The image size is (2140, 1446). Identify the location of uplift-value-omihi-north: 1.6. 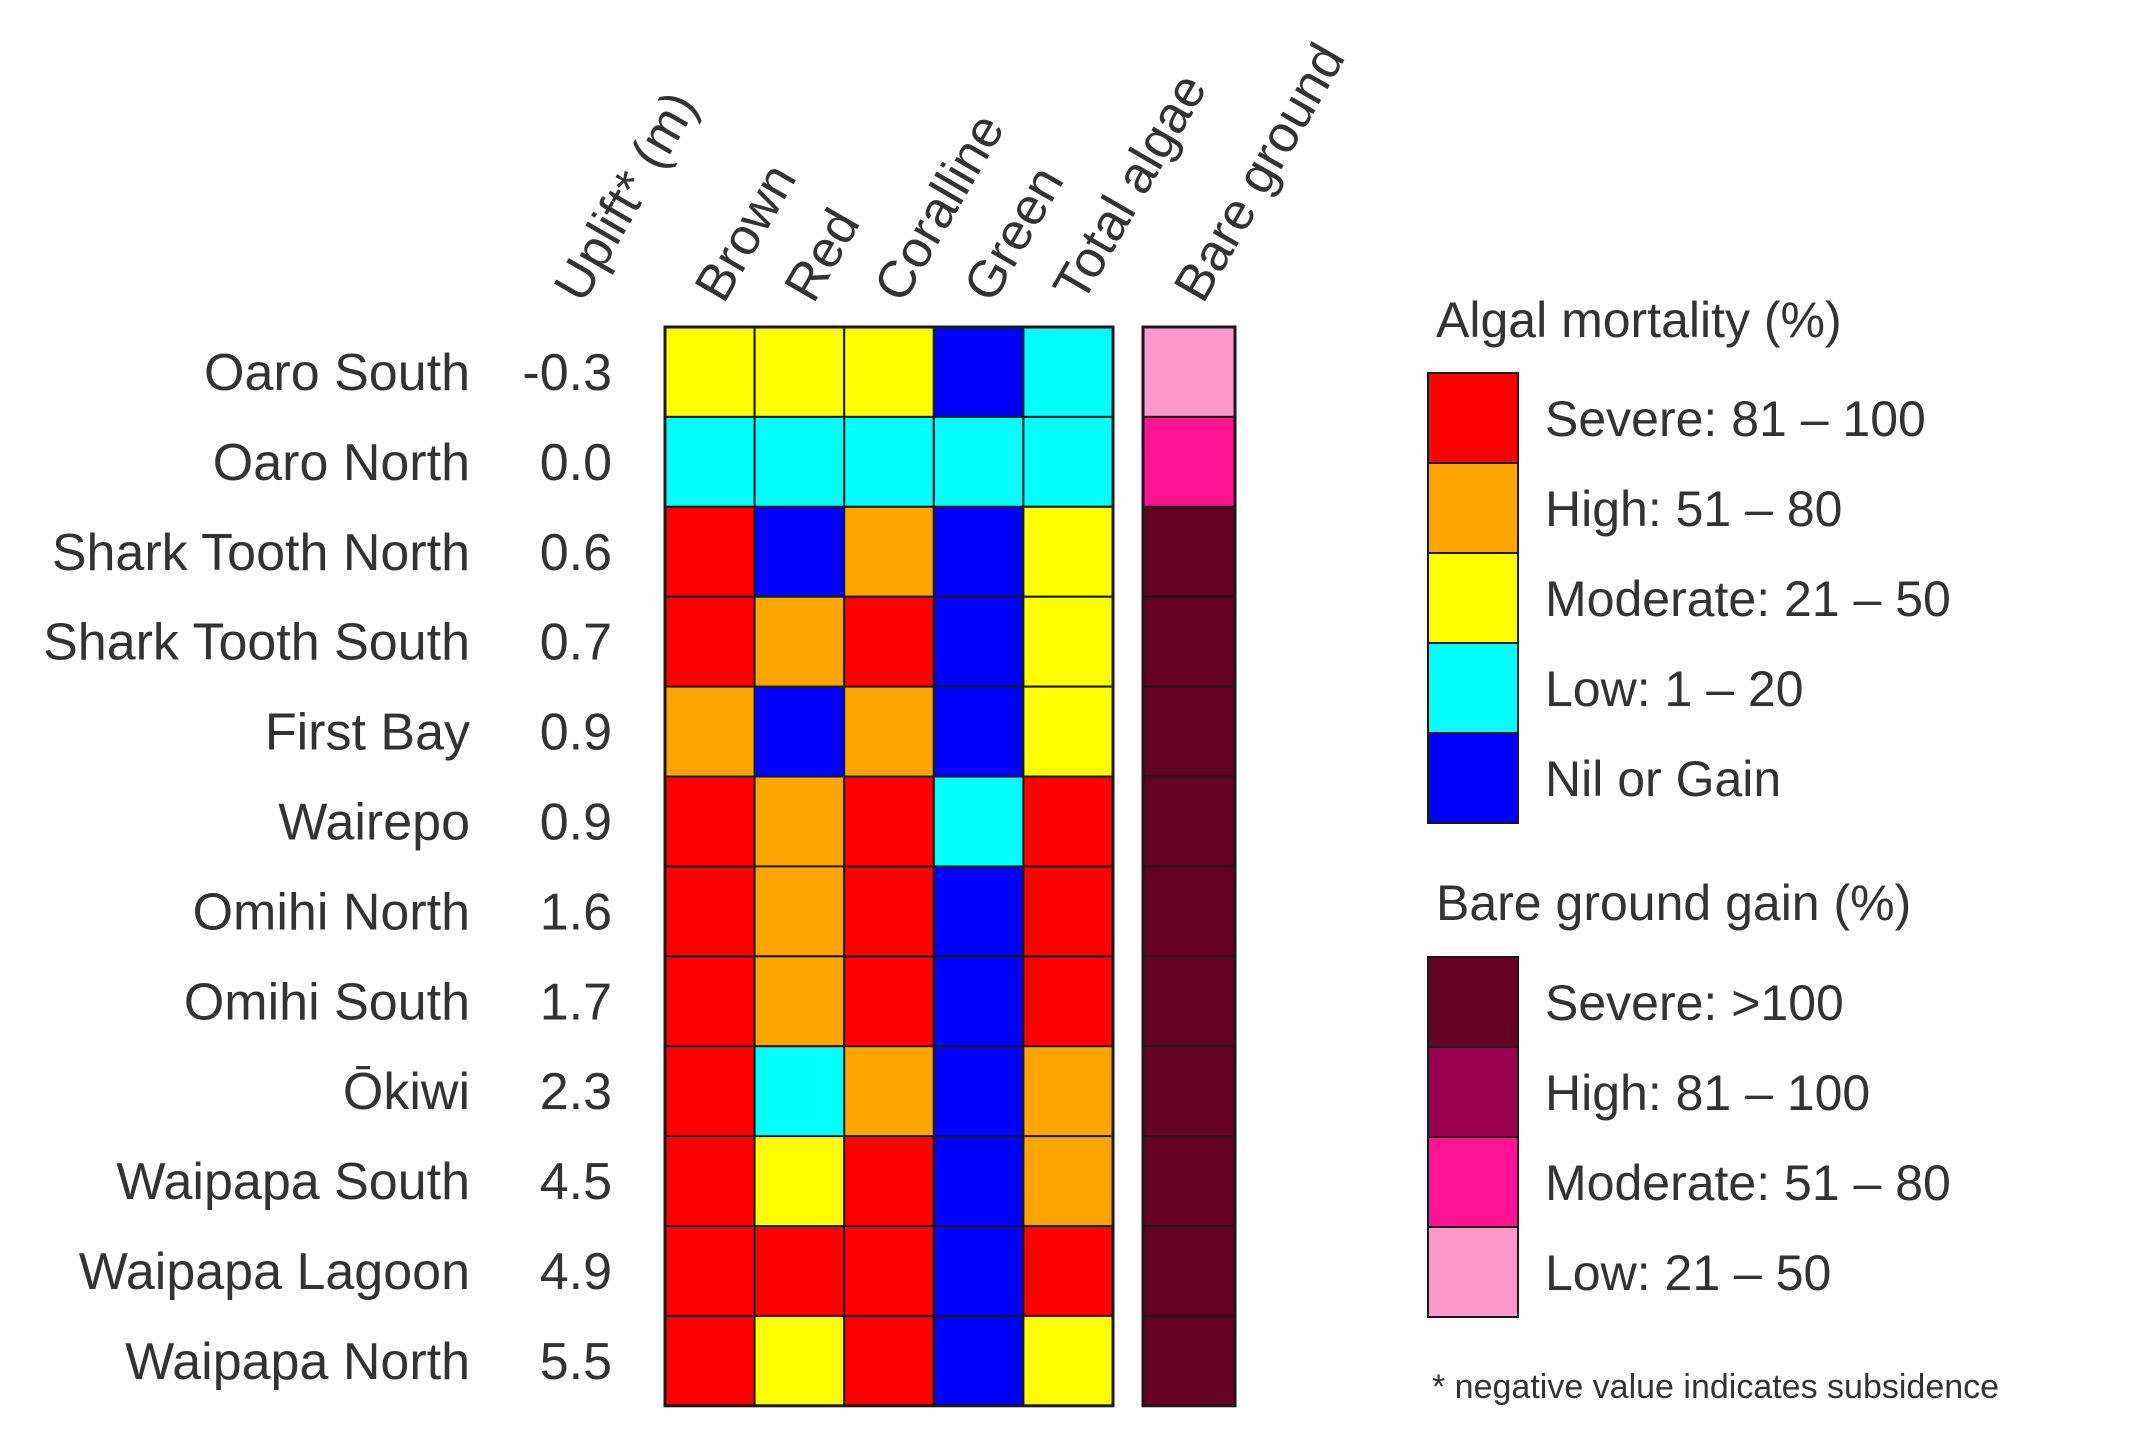
(576, 912).